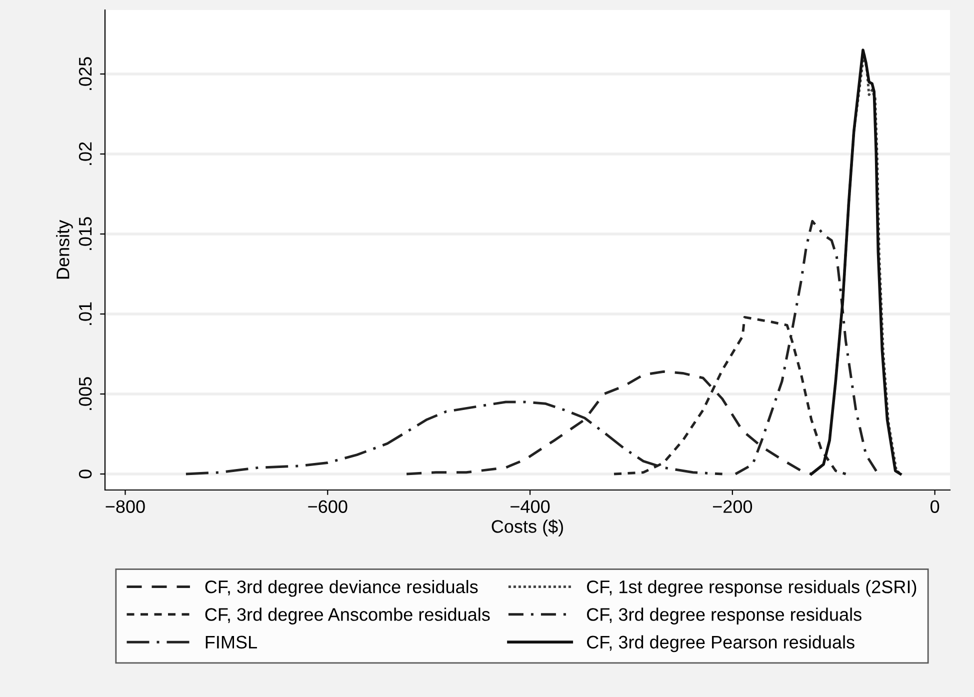 This screenshot has height=697, width=974. Describe the element at coordinates (341, 588) in the screenshot. I see `legend-label: CF, 3rd degree deviance residuals` at that location.